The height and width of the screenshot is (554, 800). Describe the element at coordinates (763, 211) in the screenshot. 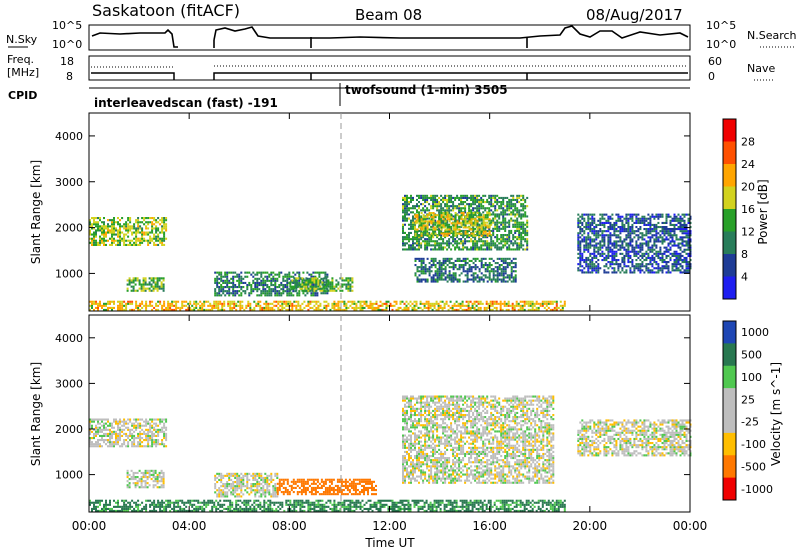

I see `power-colorbar-label: Power [dB]` at that location.